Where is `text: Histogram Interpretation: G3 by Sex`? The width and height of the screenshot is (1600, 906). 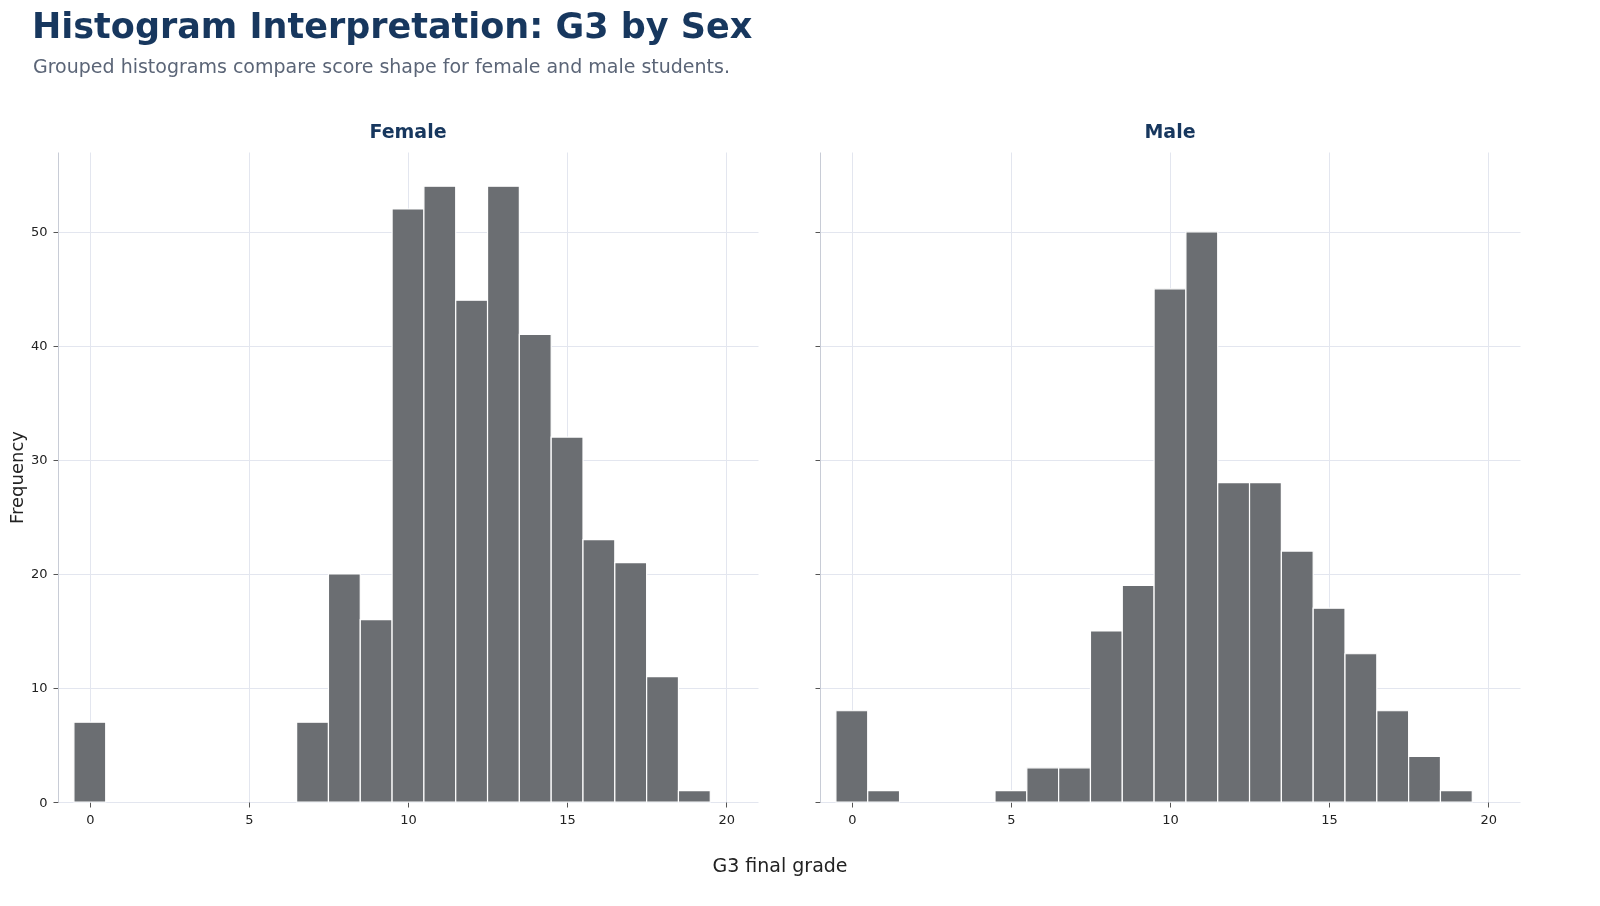 text: Histogram Interpretation: G3 by Sex is located at coordinates (392, 26).